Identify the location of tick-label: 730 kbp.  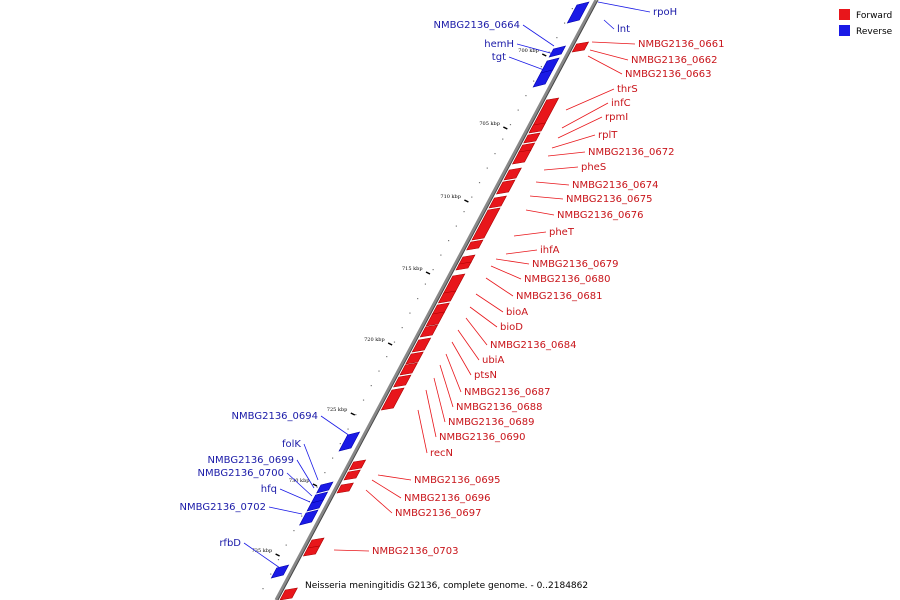
(299, 481).